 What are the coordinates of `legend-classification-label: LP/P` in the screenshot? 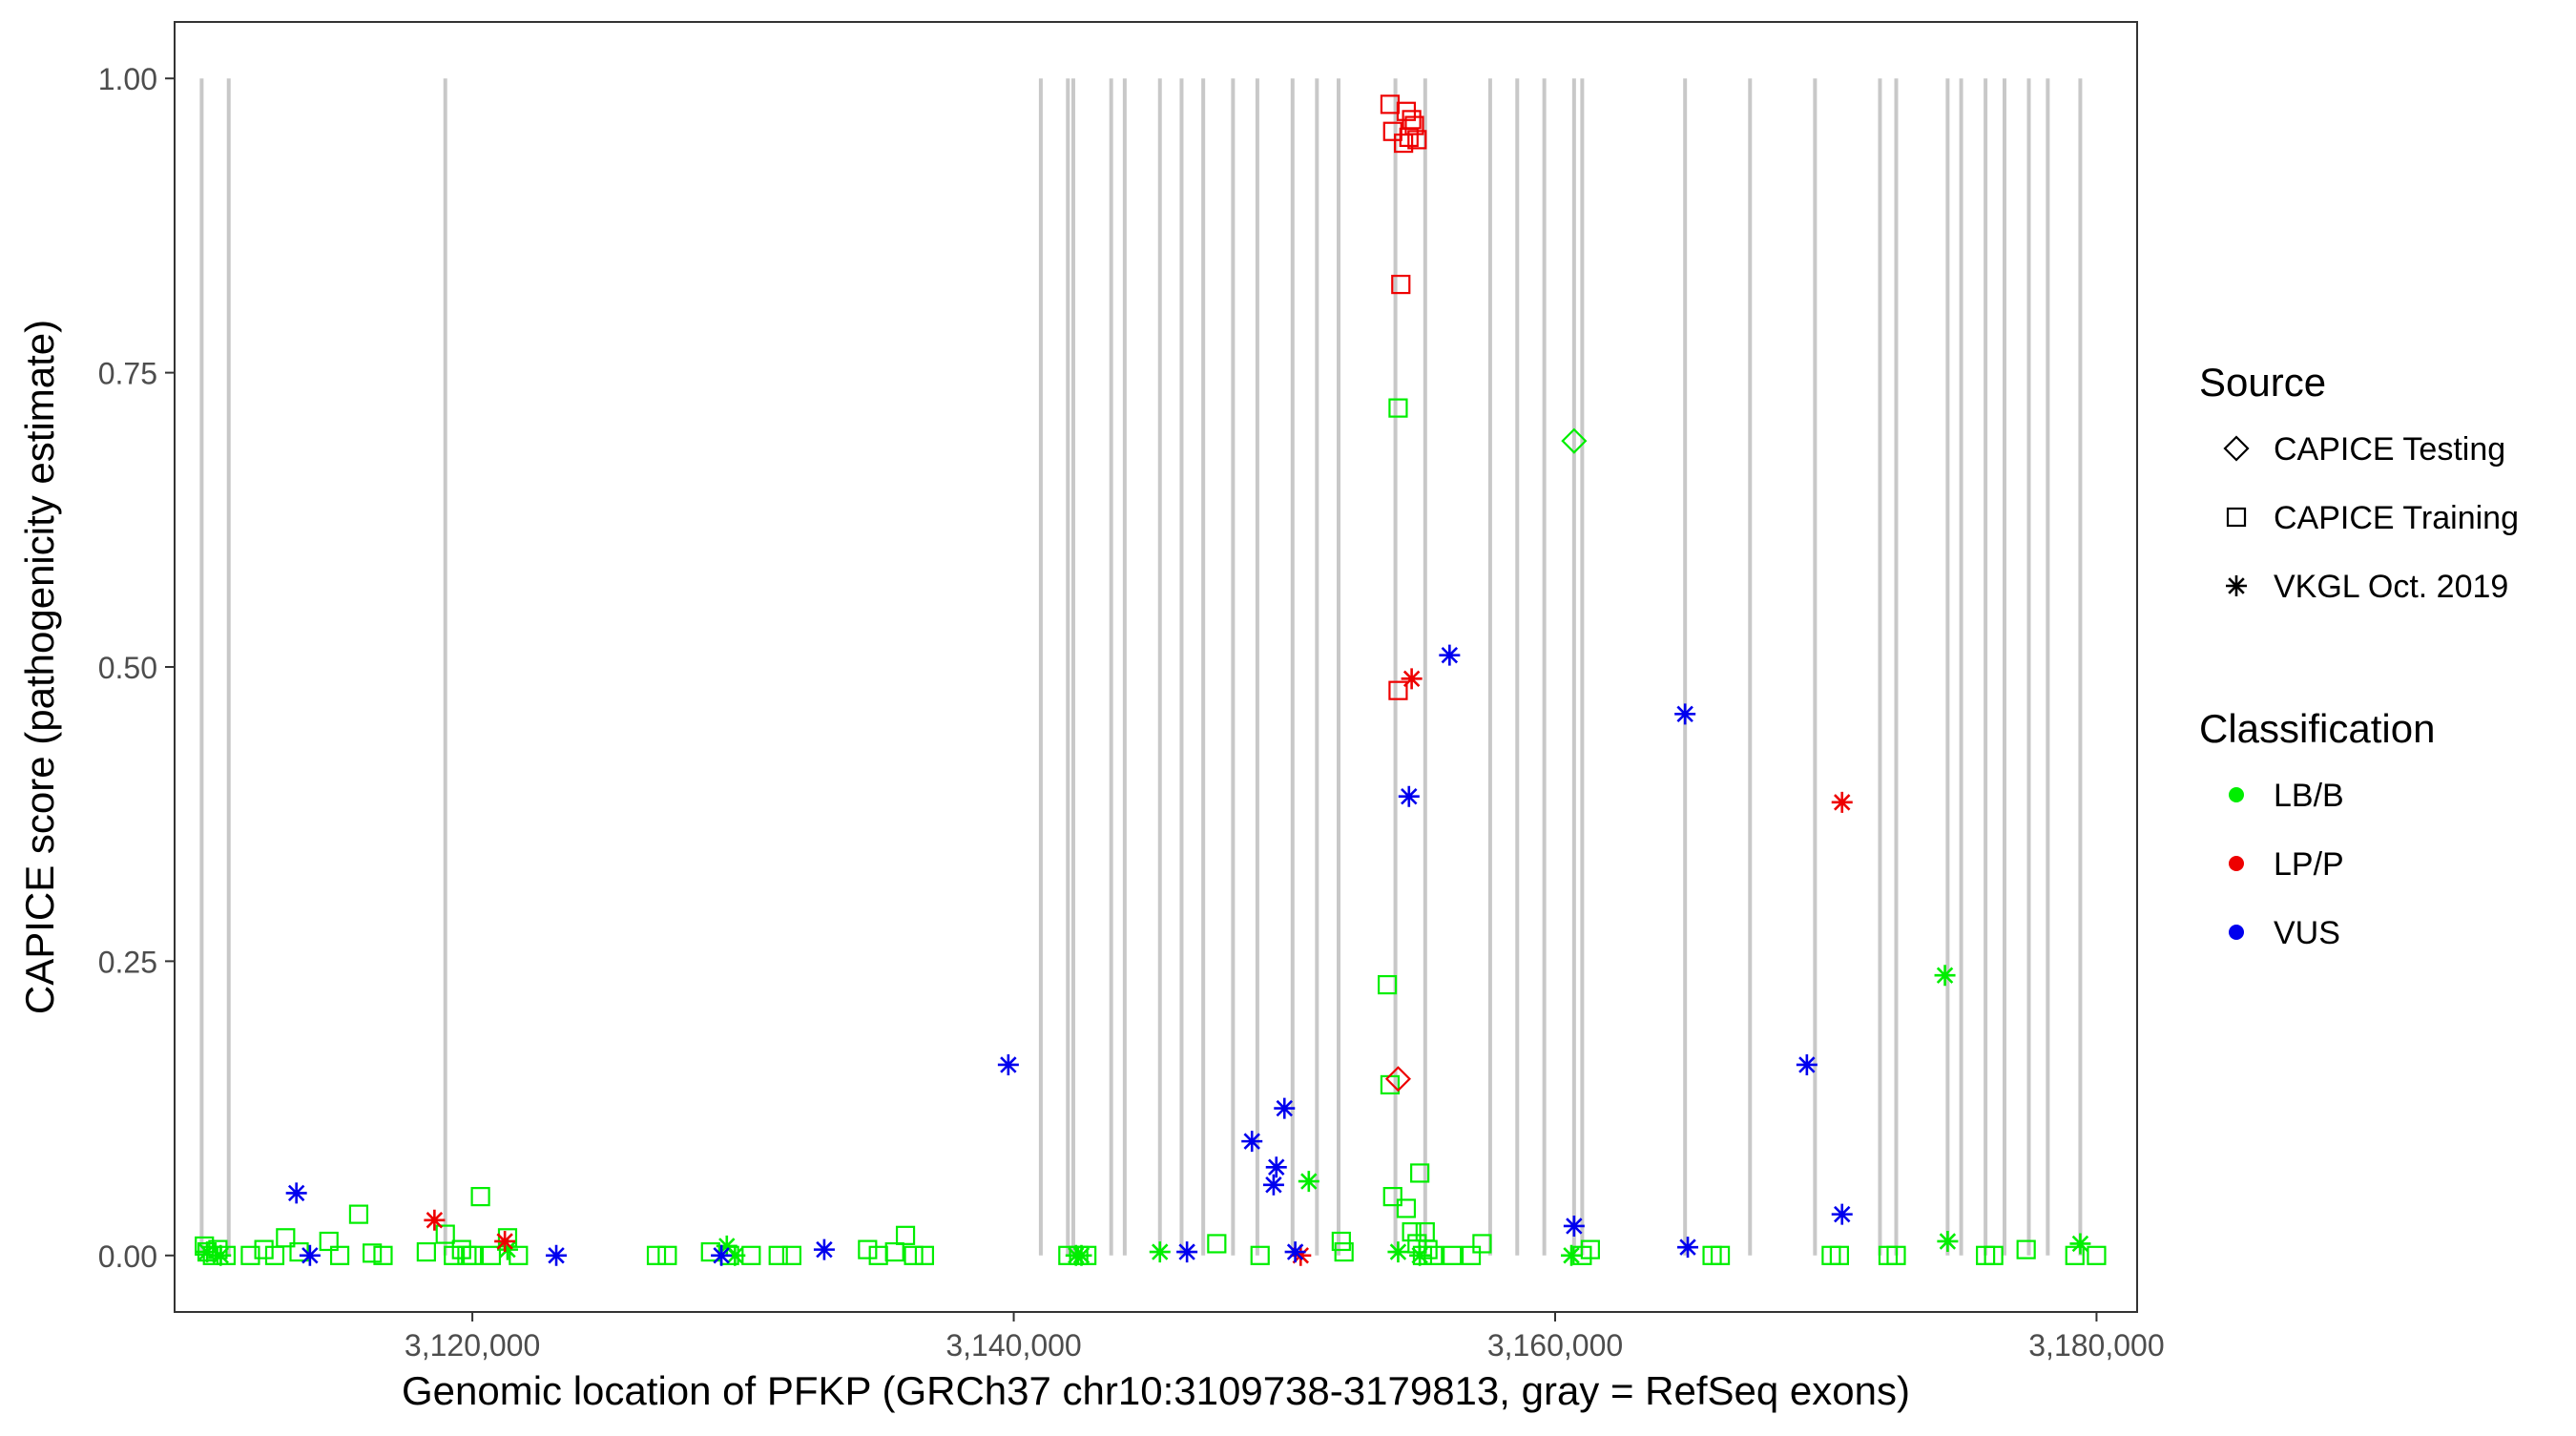 It's located at (2309, 864).